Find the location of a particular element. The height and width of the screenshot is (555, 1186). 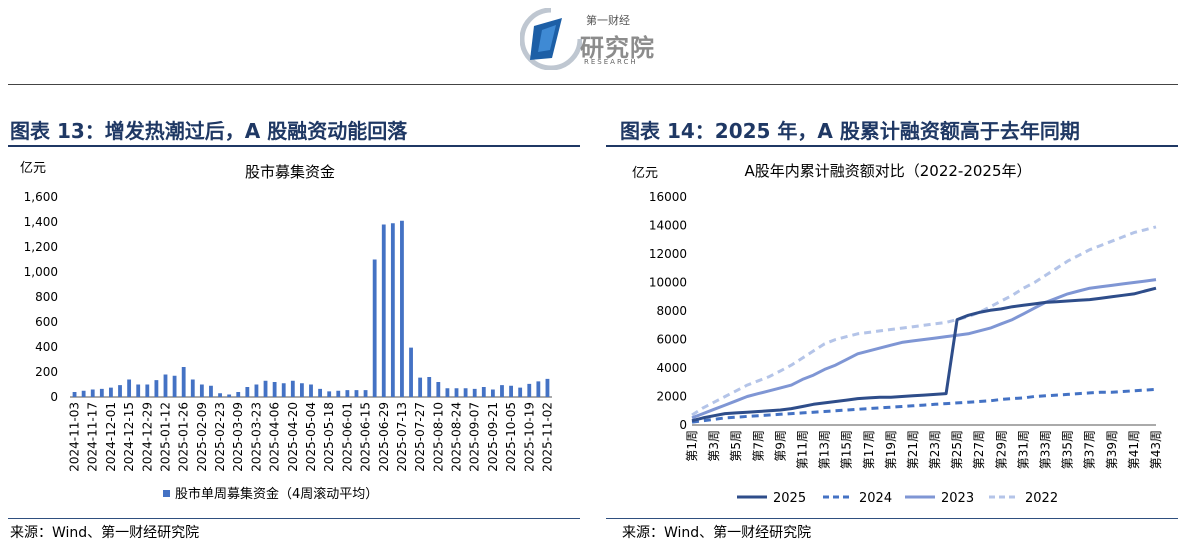

figure-13-title-rule is located at coordinates (294, 146).